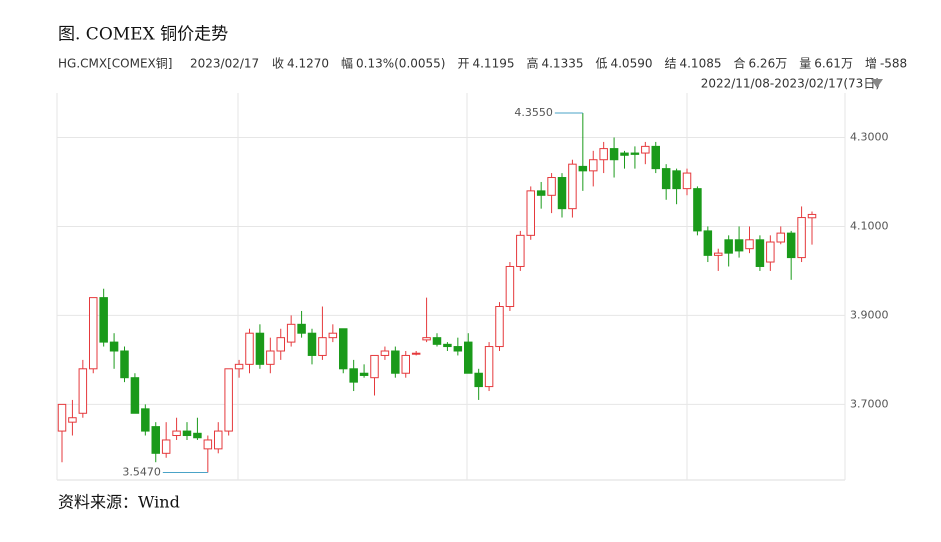  Describe the element at coordinates (463, 64) in the screenshot. I see `info-label: 开` at that location.